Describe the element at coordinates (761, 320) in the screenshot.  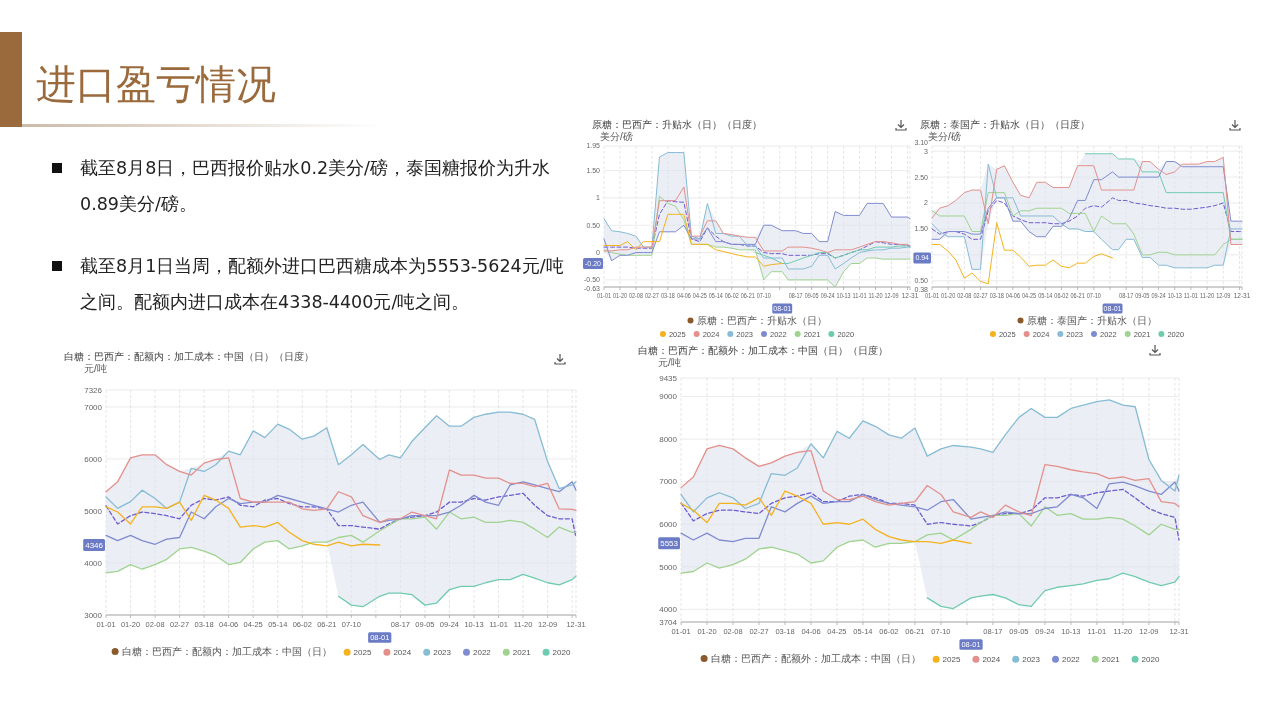
I see `legend-title: 原糖：巴西产：升贴水（日）` at that location.